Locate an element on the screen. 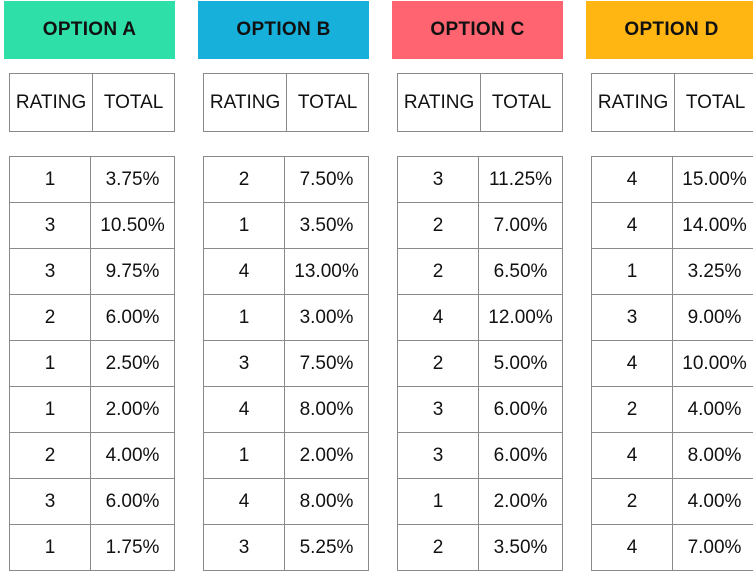  total-cell: 5.00% is located at coordinates (521, 364).